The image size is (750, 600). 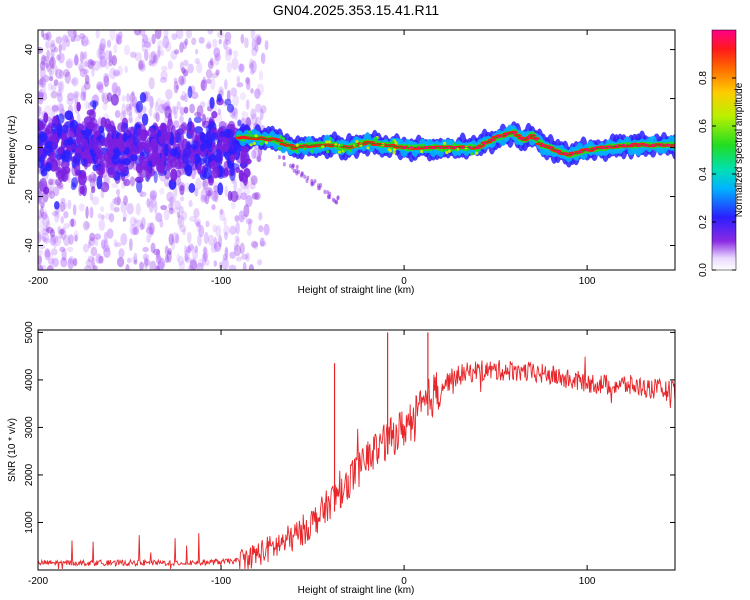 I want to click on colorbar-gradient, so click(x=724, y=150).